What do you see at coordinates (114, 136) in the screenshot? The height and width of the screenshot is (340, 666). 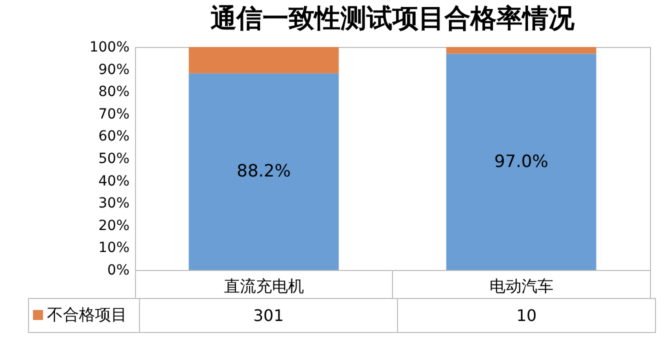 I see `y-tick-label: 60%` at bounding box center [114, 136].